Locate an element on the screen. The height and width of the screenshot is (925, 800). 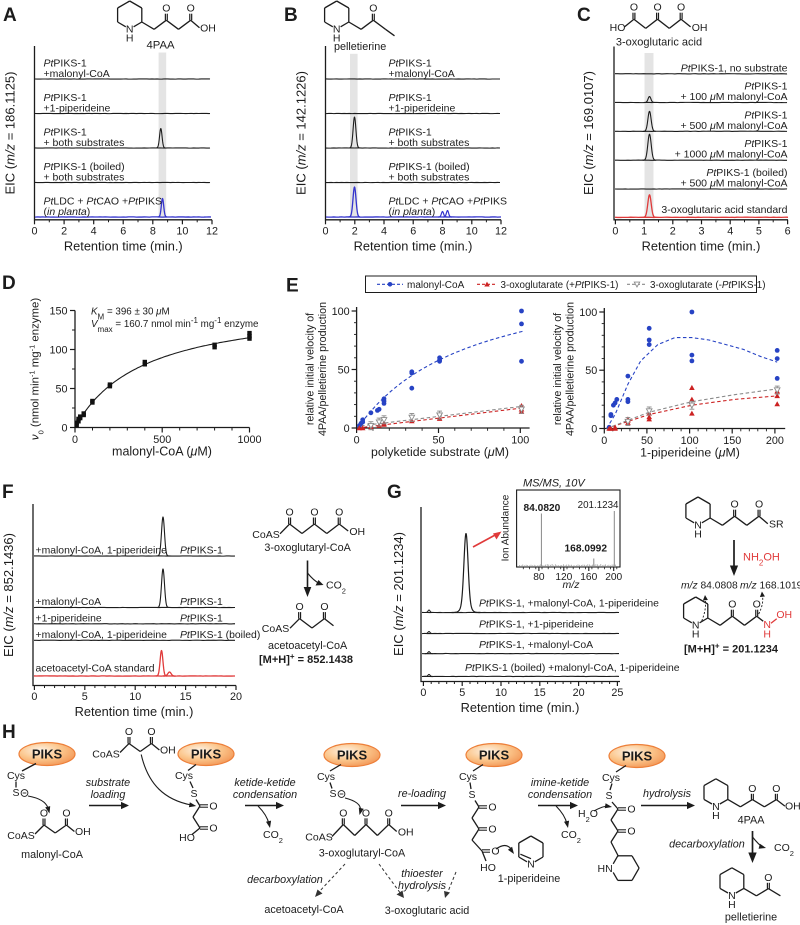
svg-text: 5 is located at coordinates (85, 697).